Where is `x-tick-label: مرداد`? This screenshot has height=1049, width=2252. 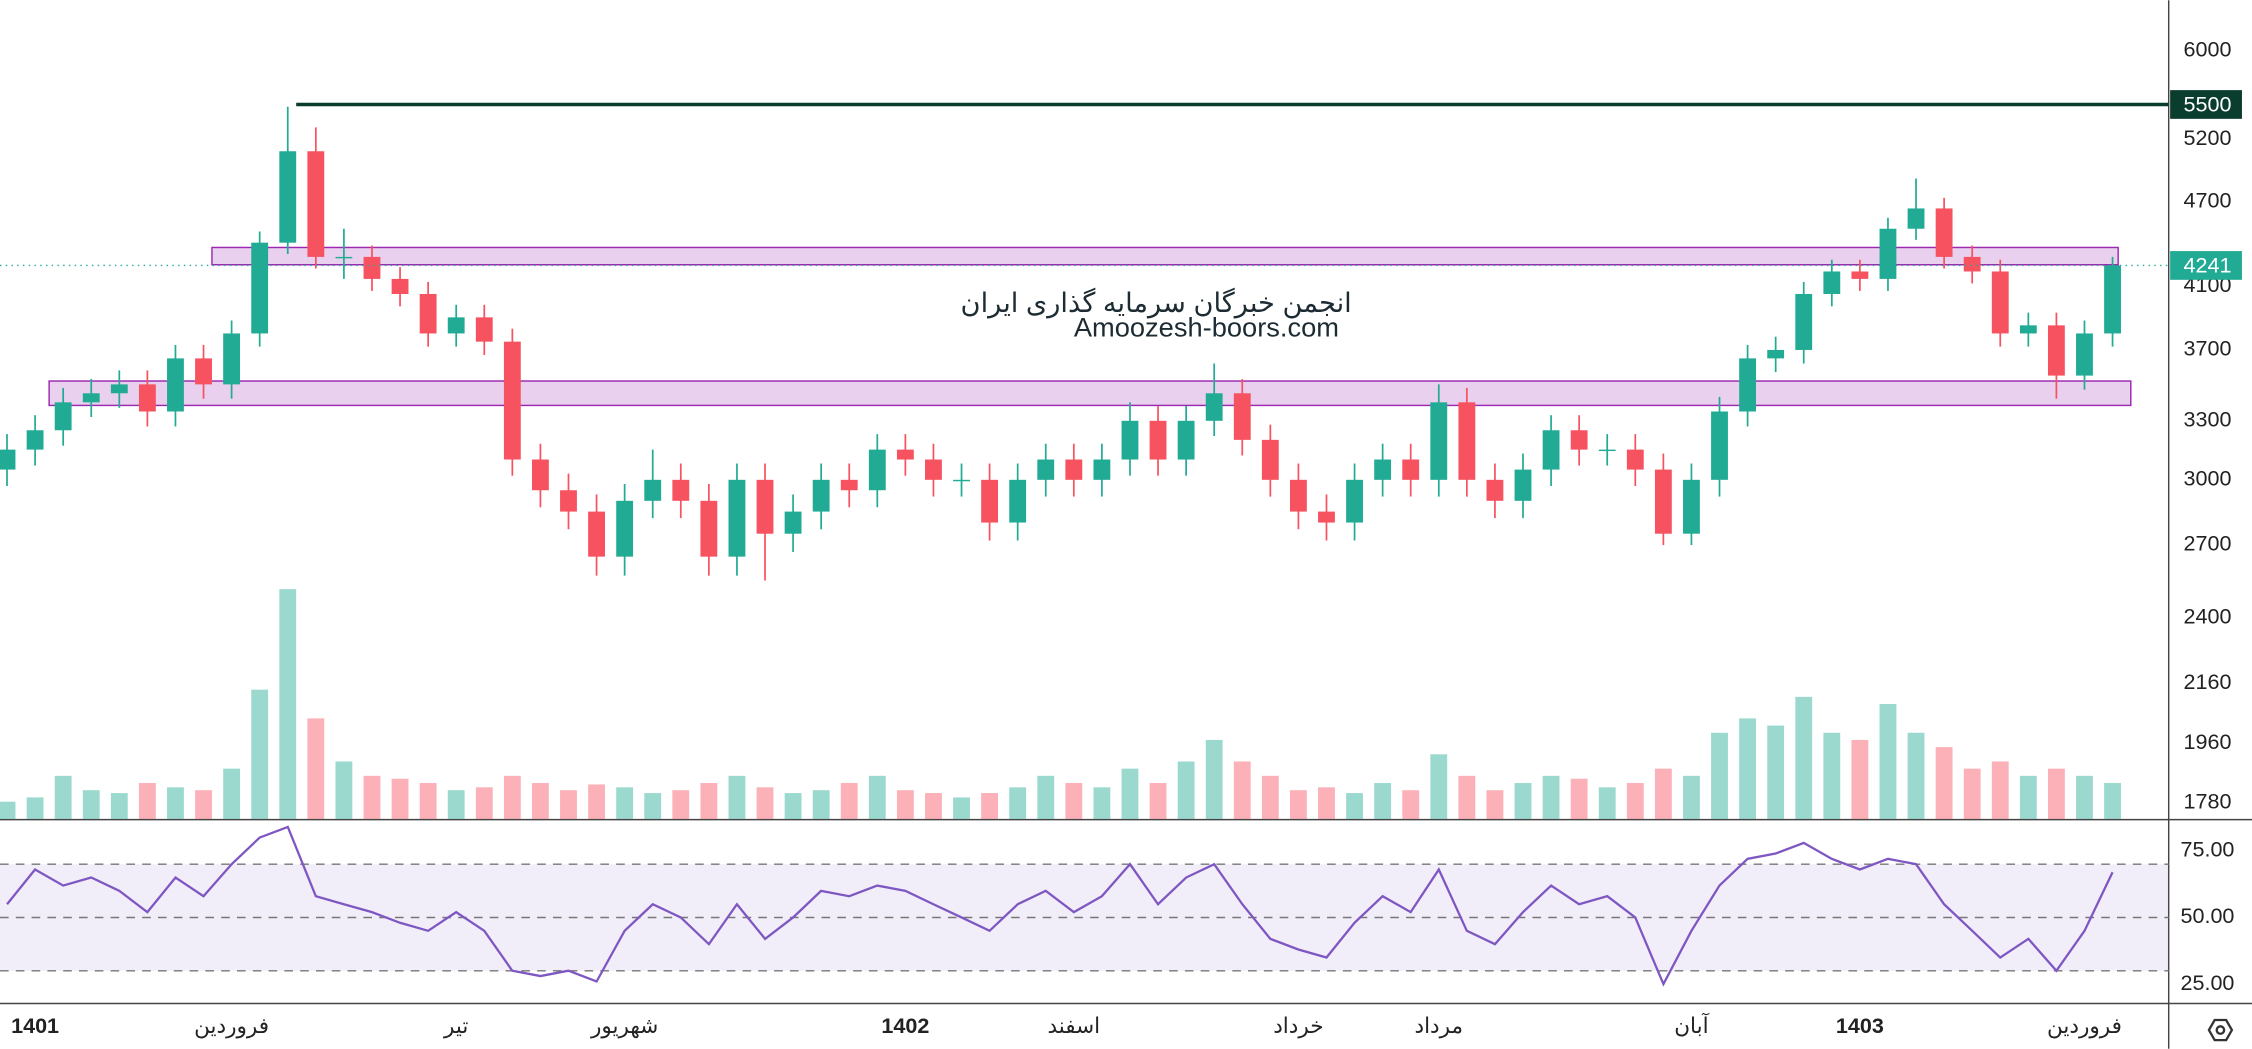 x-tick-label: مرداد is located at coordinates (1438, 1026).